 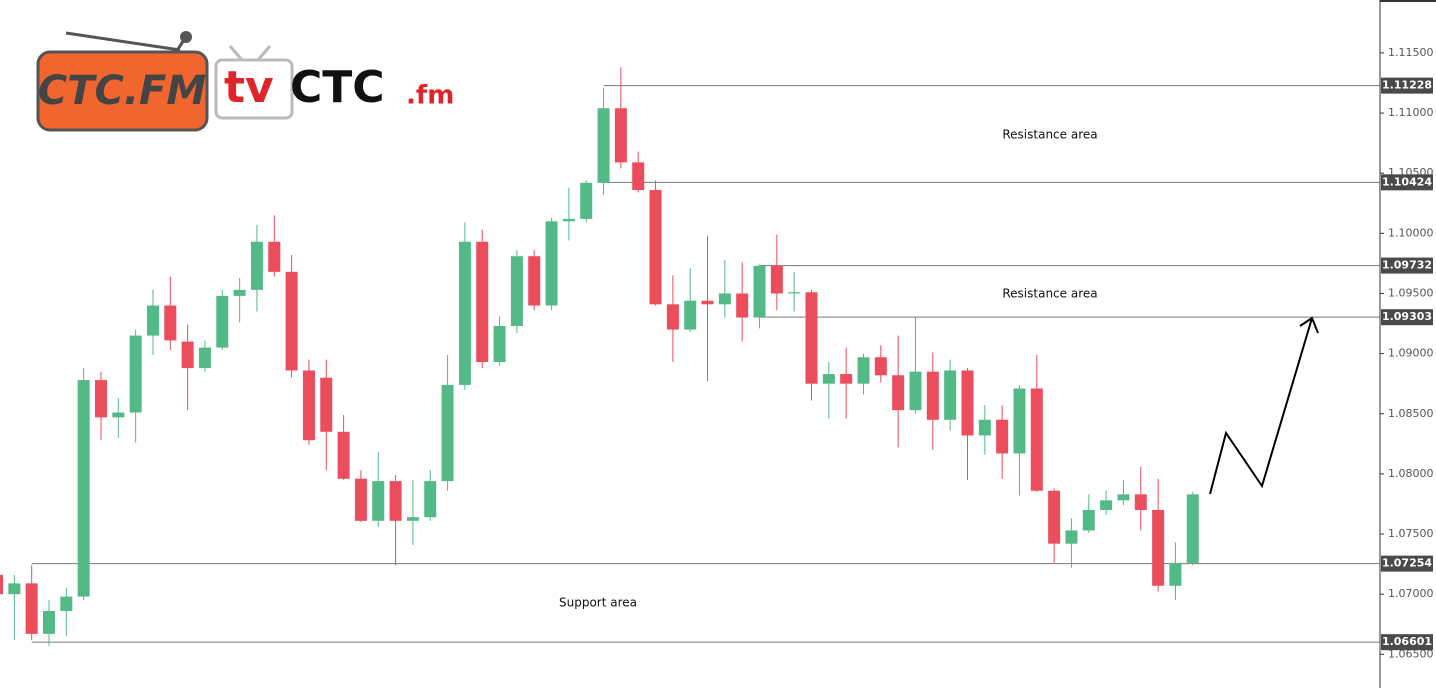 What do you see at coordinates (1261, 406) in the screenshot?
I see `projection-arrow` at bounding box center [1261, 406].